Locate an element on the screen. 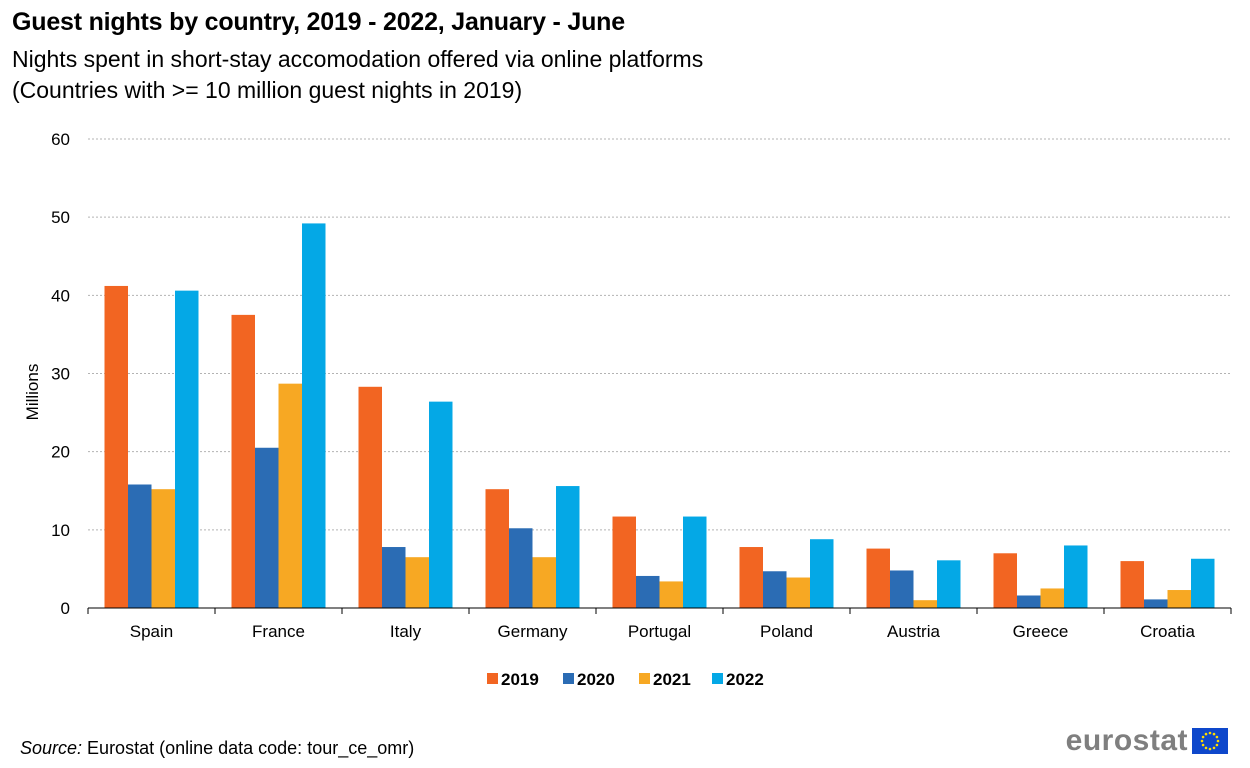 This screenshot has height=768, width=1250. y-tick-label: 10 is located at coordinates (60, 530).